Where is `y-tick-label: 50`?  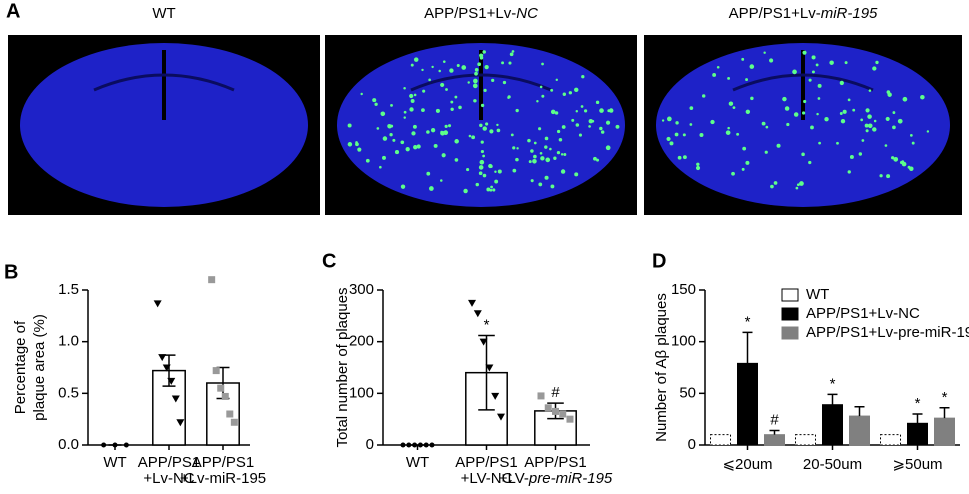 y-tick-label: 50 is located at coordinates (687, 392).